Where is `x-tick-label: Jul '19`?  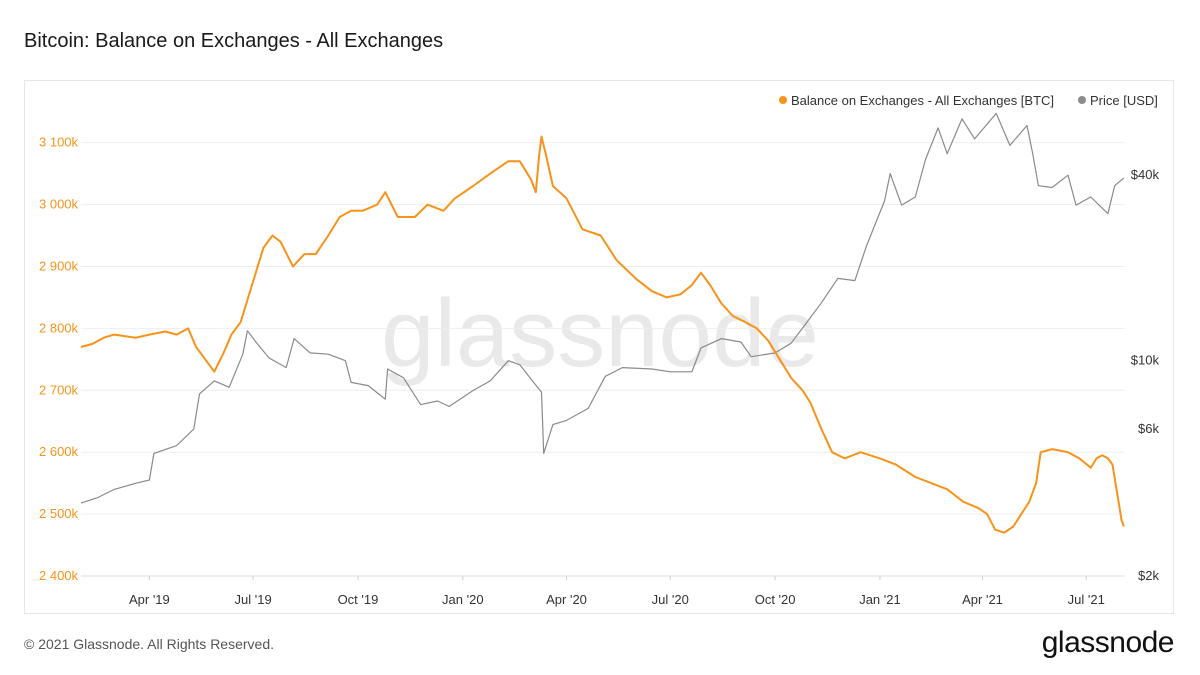 x-tick-label: Jul '19 is located at coordinates (253, 599).